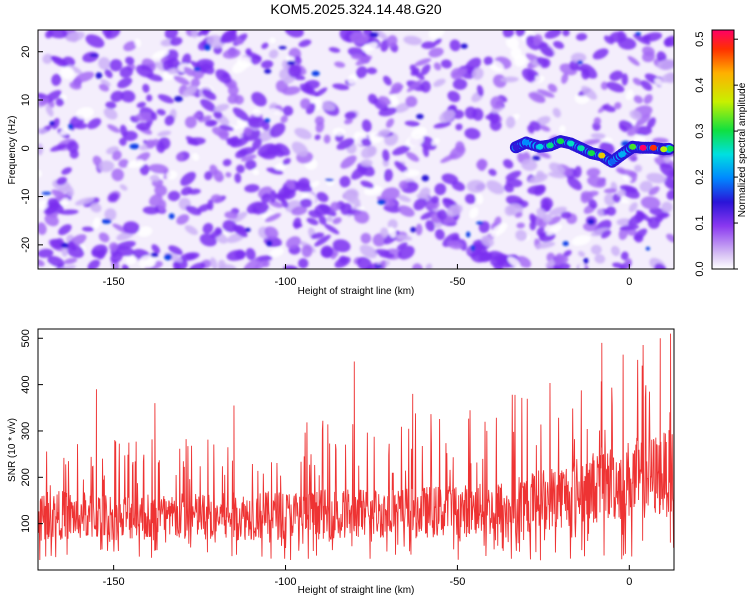  I want to click on x-tick-label: -150, so click(114, 282).